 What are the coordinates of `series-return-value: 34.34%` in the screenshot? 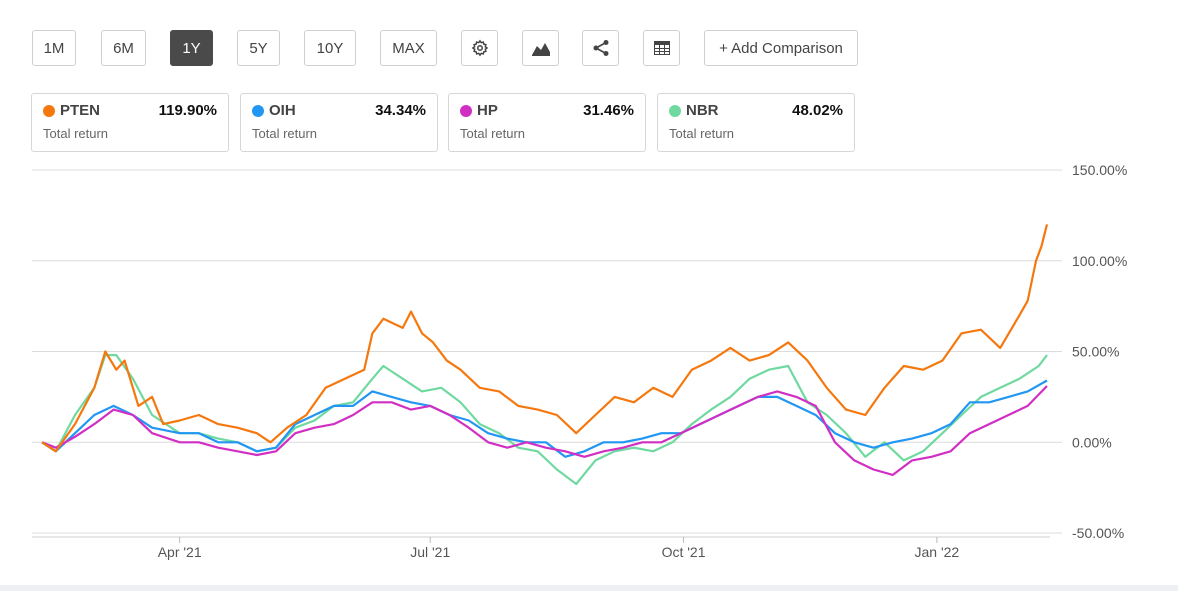 It's located at (400, 110).